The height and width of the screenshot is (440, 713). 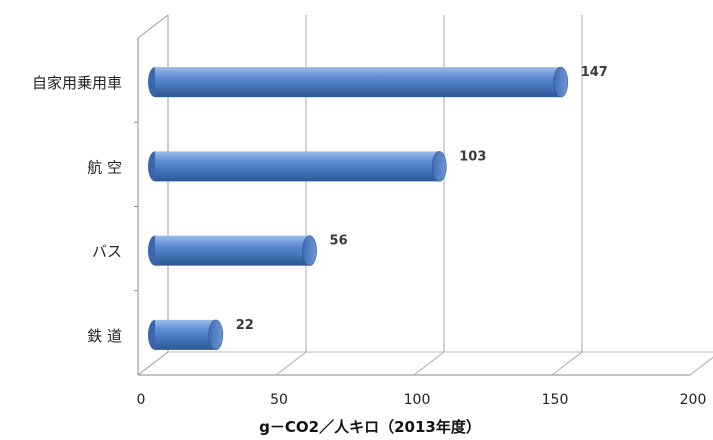 What do you see at coordinates (693, 400) in the screenshot?
I see `x-tick-label: 200` at bounding box center [693, 400].